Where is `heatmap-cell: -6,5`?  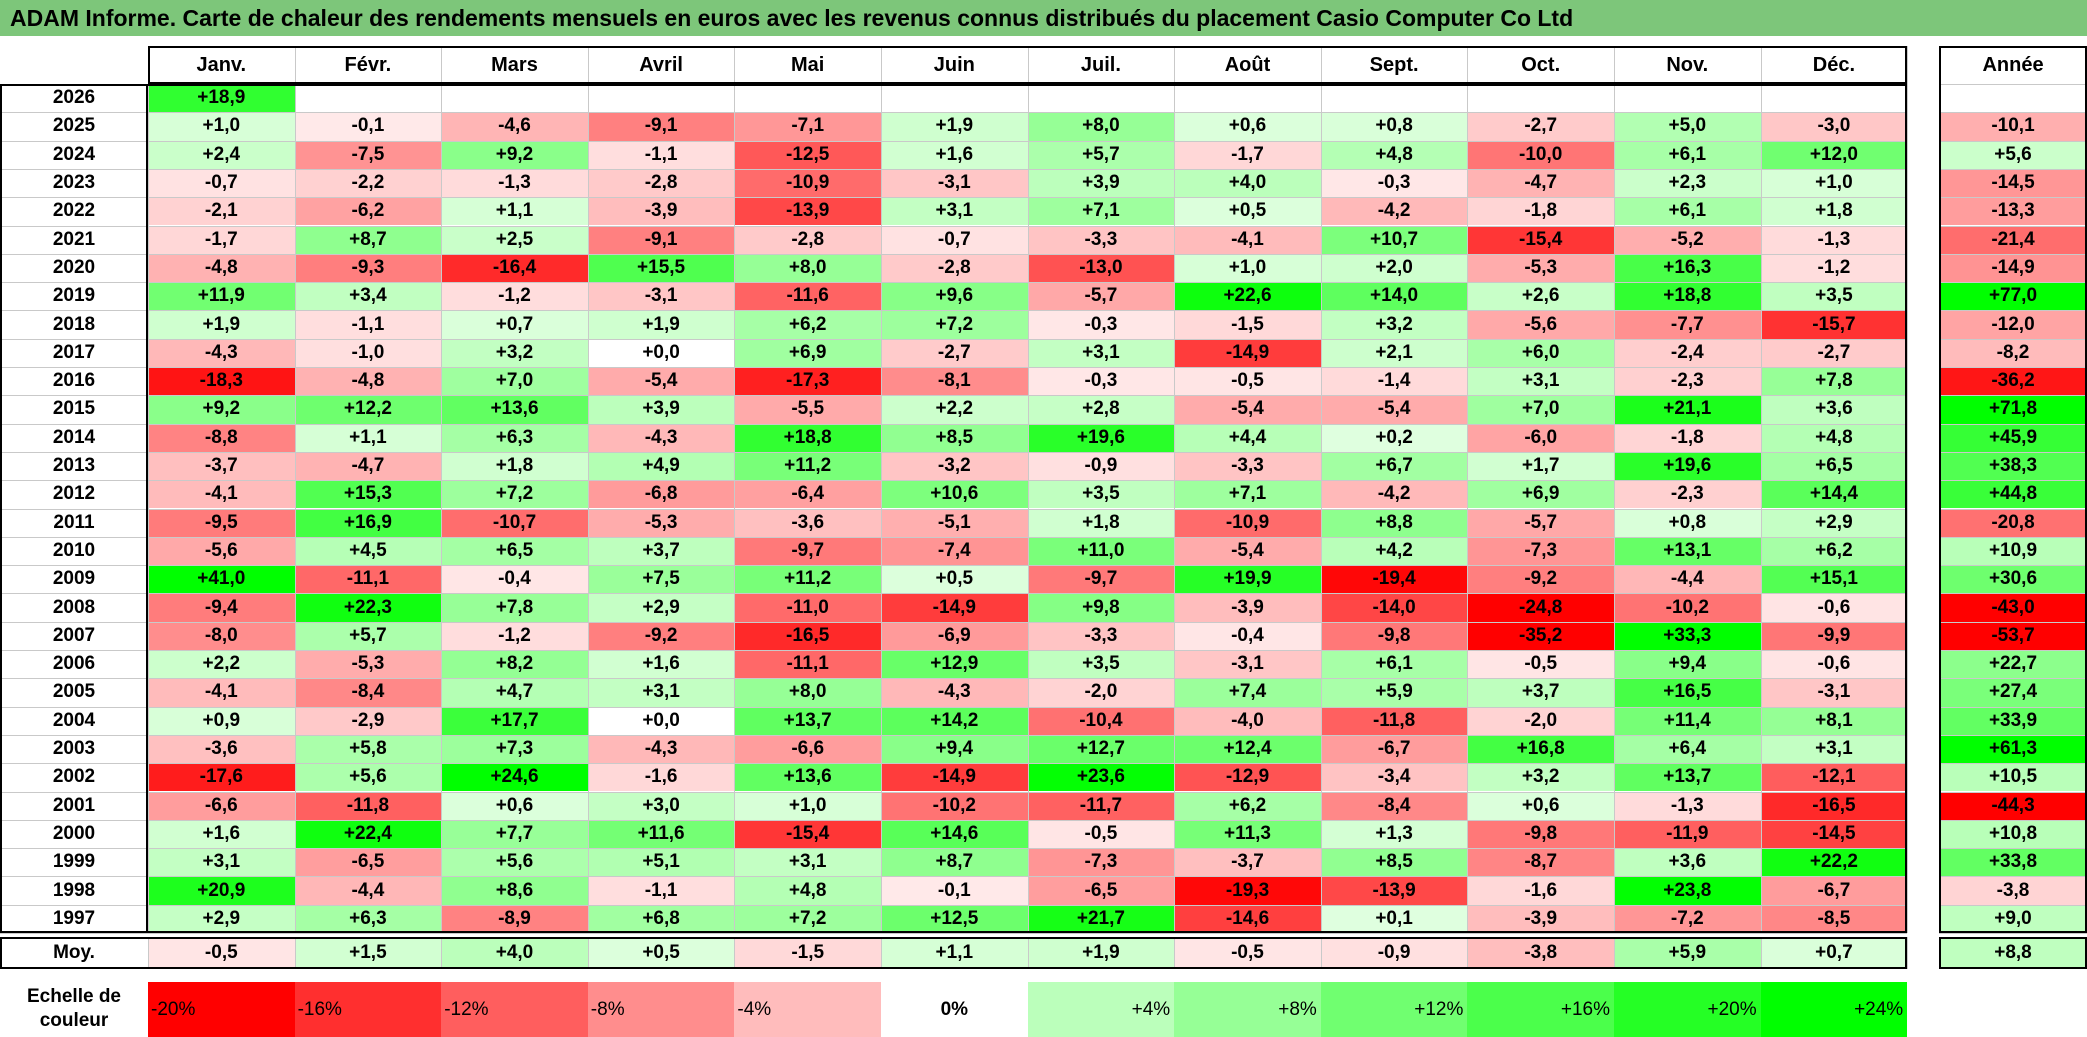
heatmap-cell: -6,5 is located at coordinates (368, 862).